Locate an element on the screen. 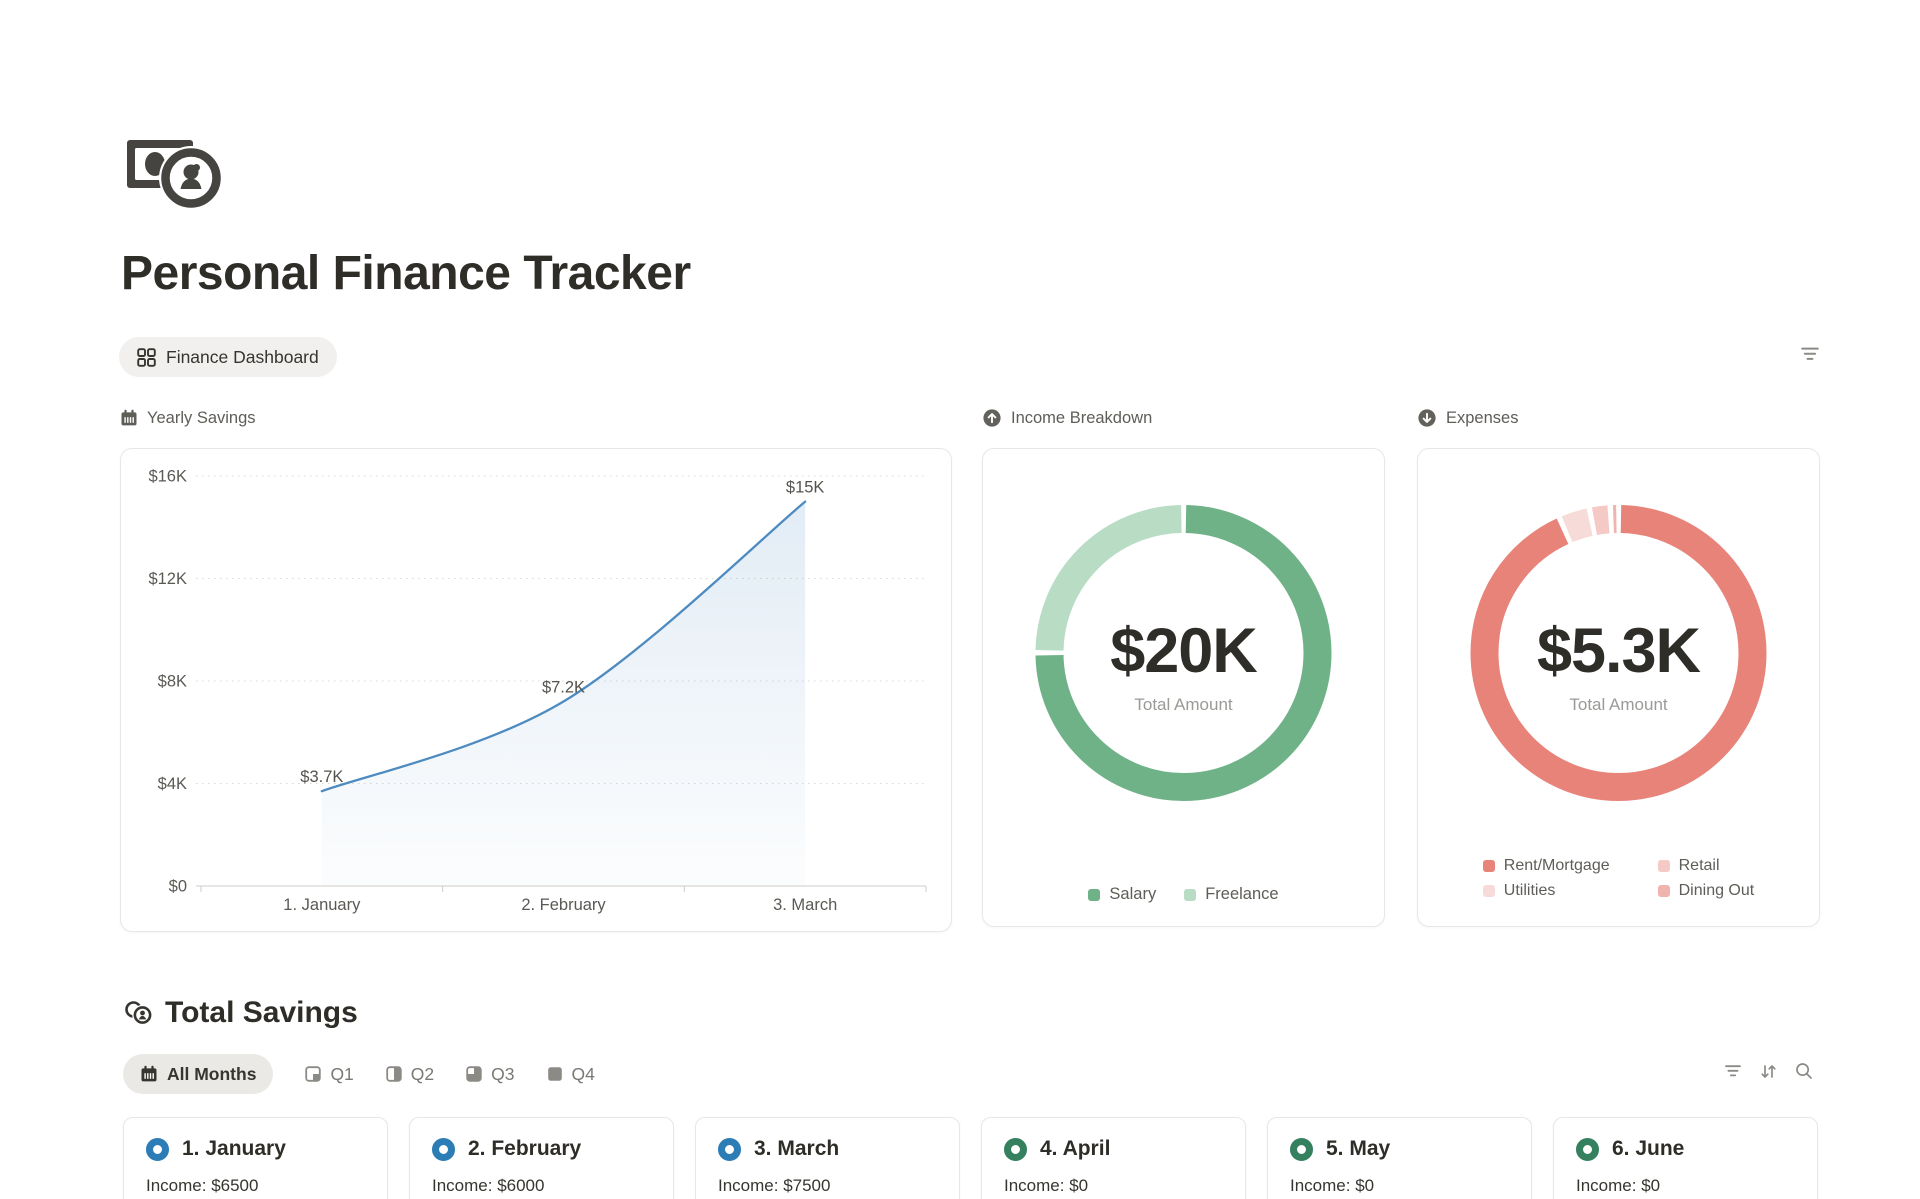 This screenshot has width=1920, height=1199. income-breakdown-header: Income Breakdown is located at coordinates (1183, 418).